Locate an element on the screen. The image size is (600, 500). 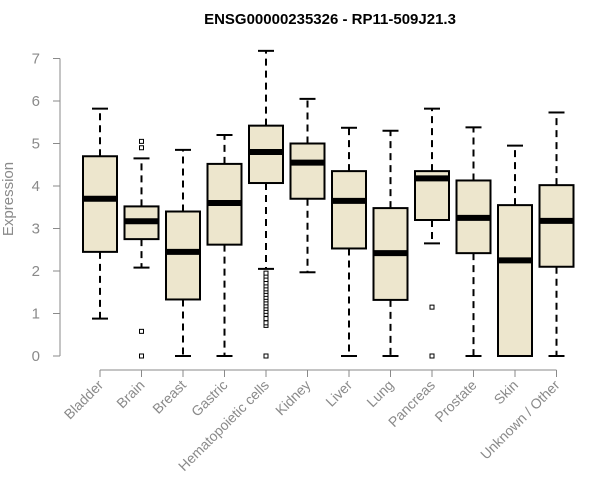
box-bladder is located at coordinates (100, 213).